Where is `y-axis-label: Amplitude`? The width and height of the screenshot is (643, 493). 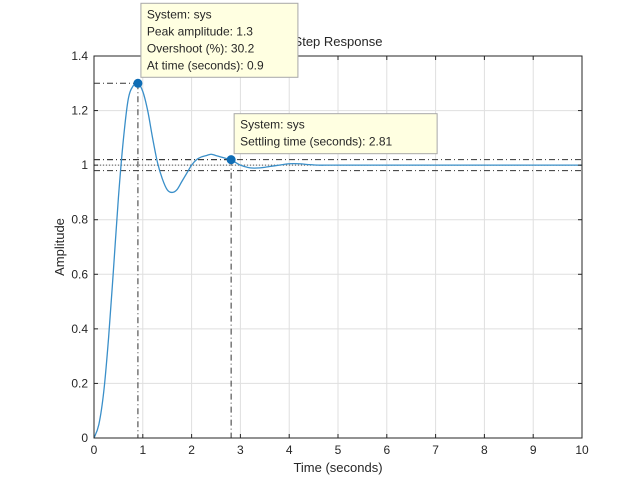 y-axis-label: Amplitude is located at coordinates (59, 247).